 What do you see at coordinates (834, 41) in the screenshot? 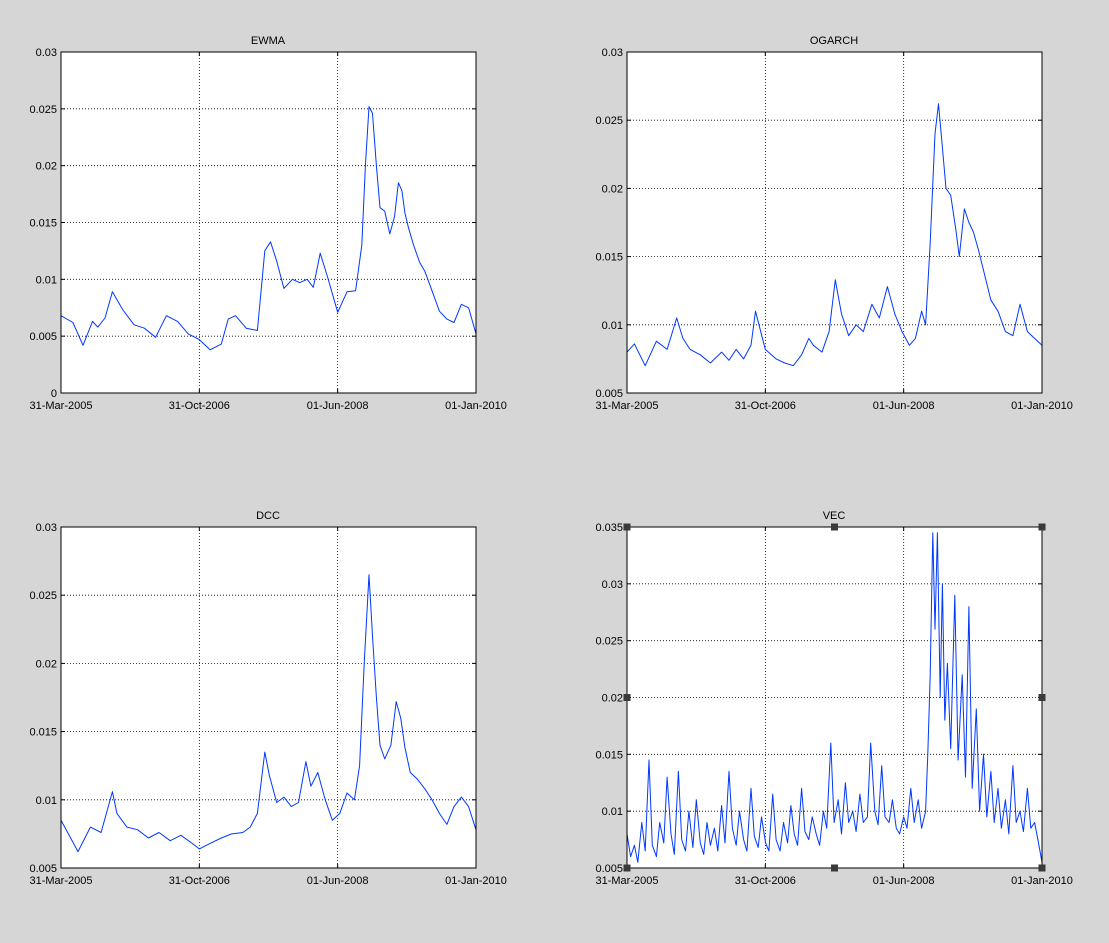
I see `subplot-title: OGARCH` at bounding box center [834, 41].